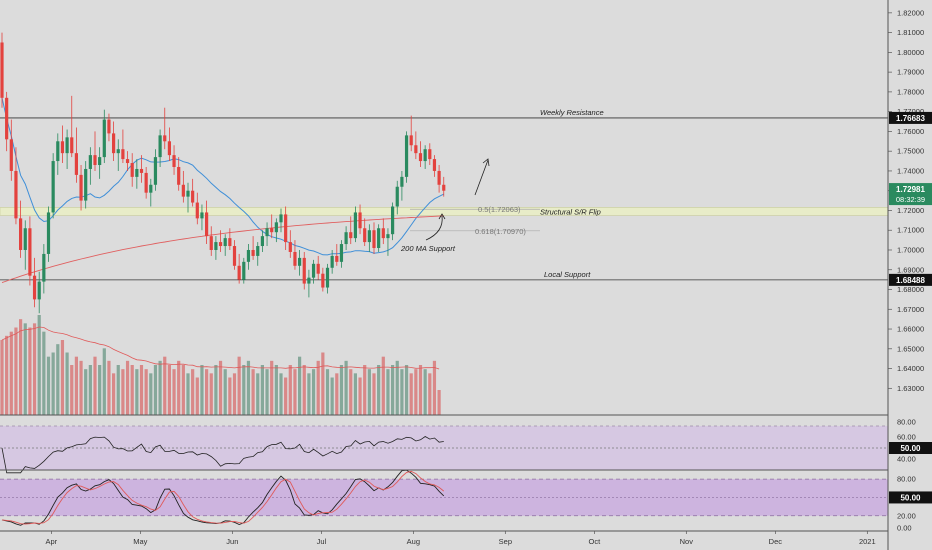 Image resolution: width=932 pixels, height=550 pixels. I want to click on fib-label: 0.5(1.72063), so click(499, 209).